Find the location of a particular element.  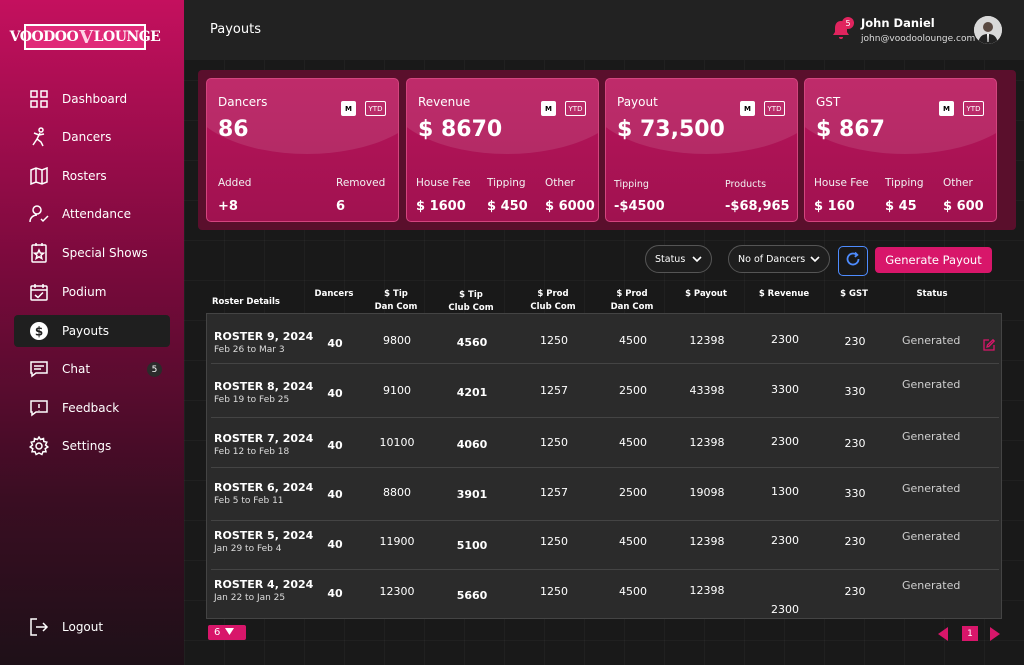

sidebar-item-label: Dancers is located at coordinates (87, 137).